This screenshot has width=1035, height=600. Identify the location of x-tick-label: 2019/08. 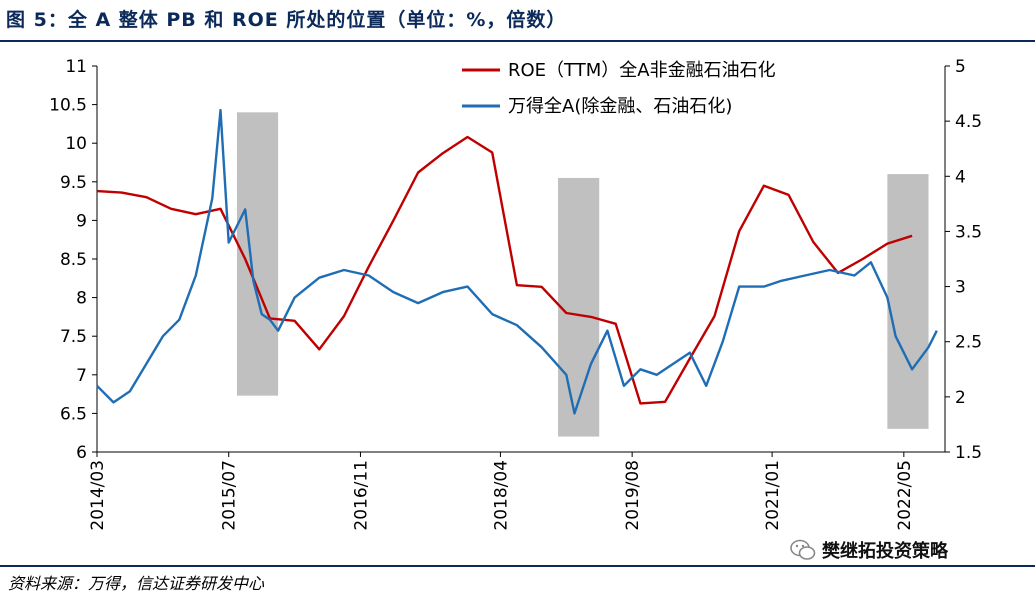
(633, 495).